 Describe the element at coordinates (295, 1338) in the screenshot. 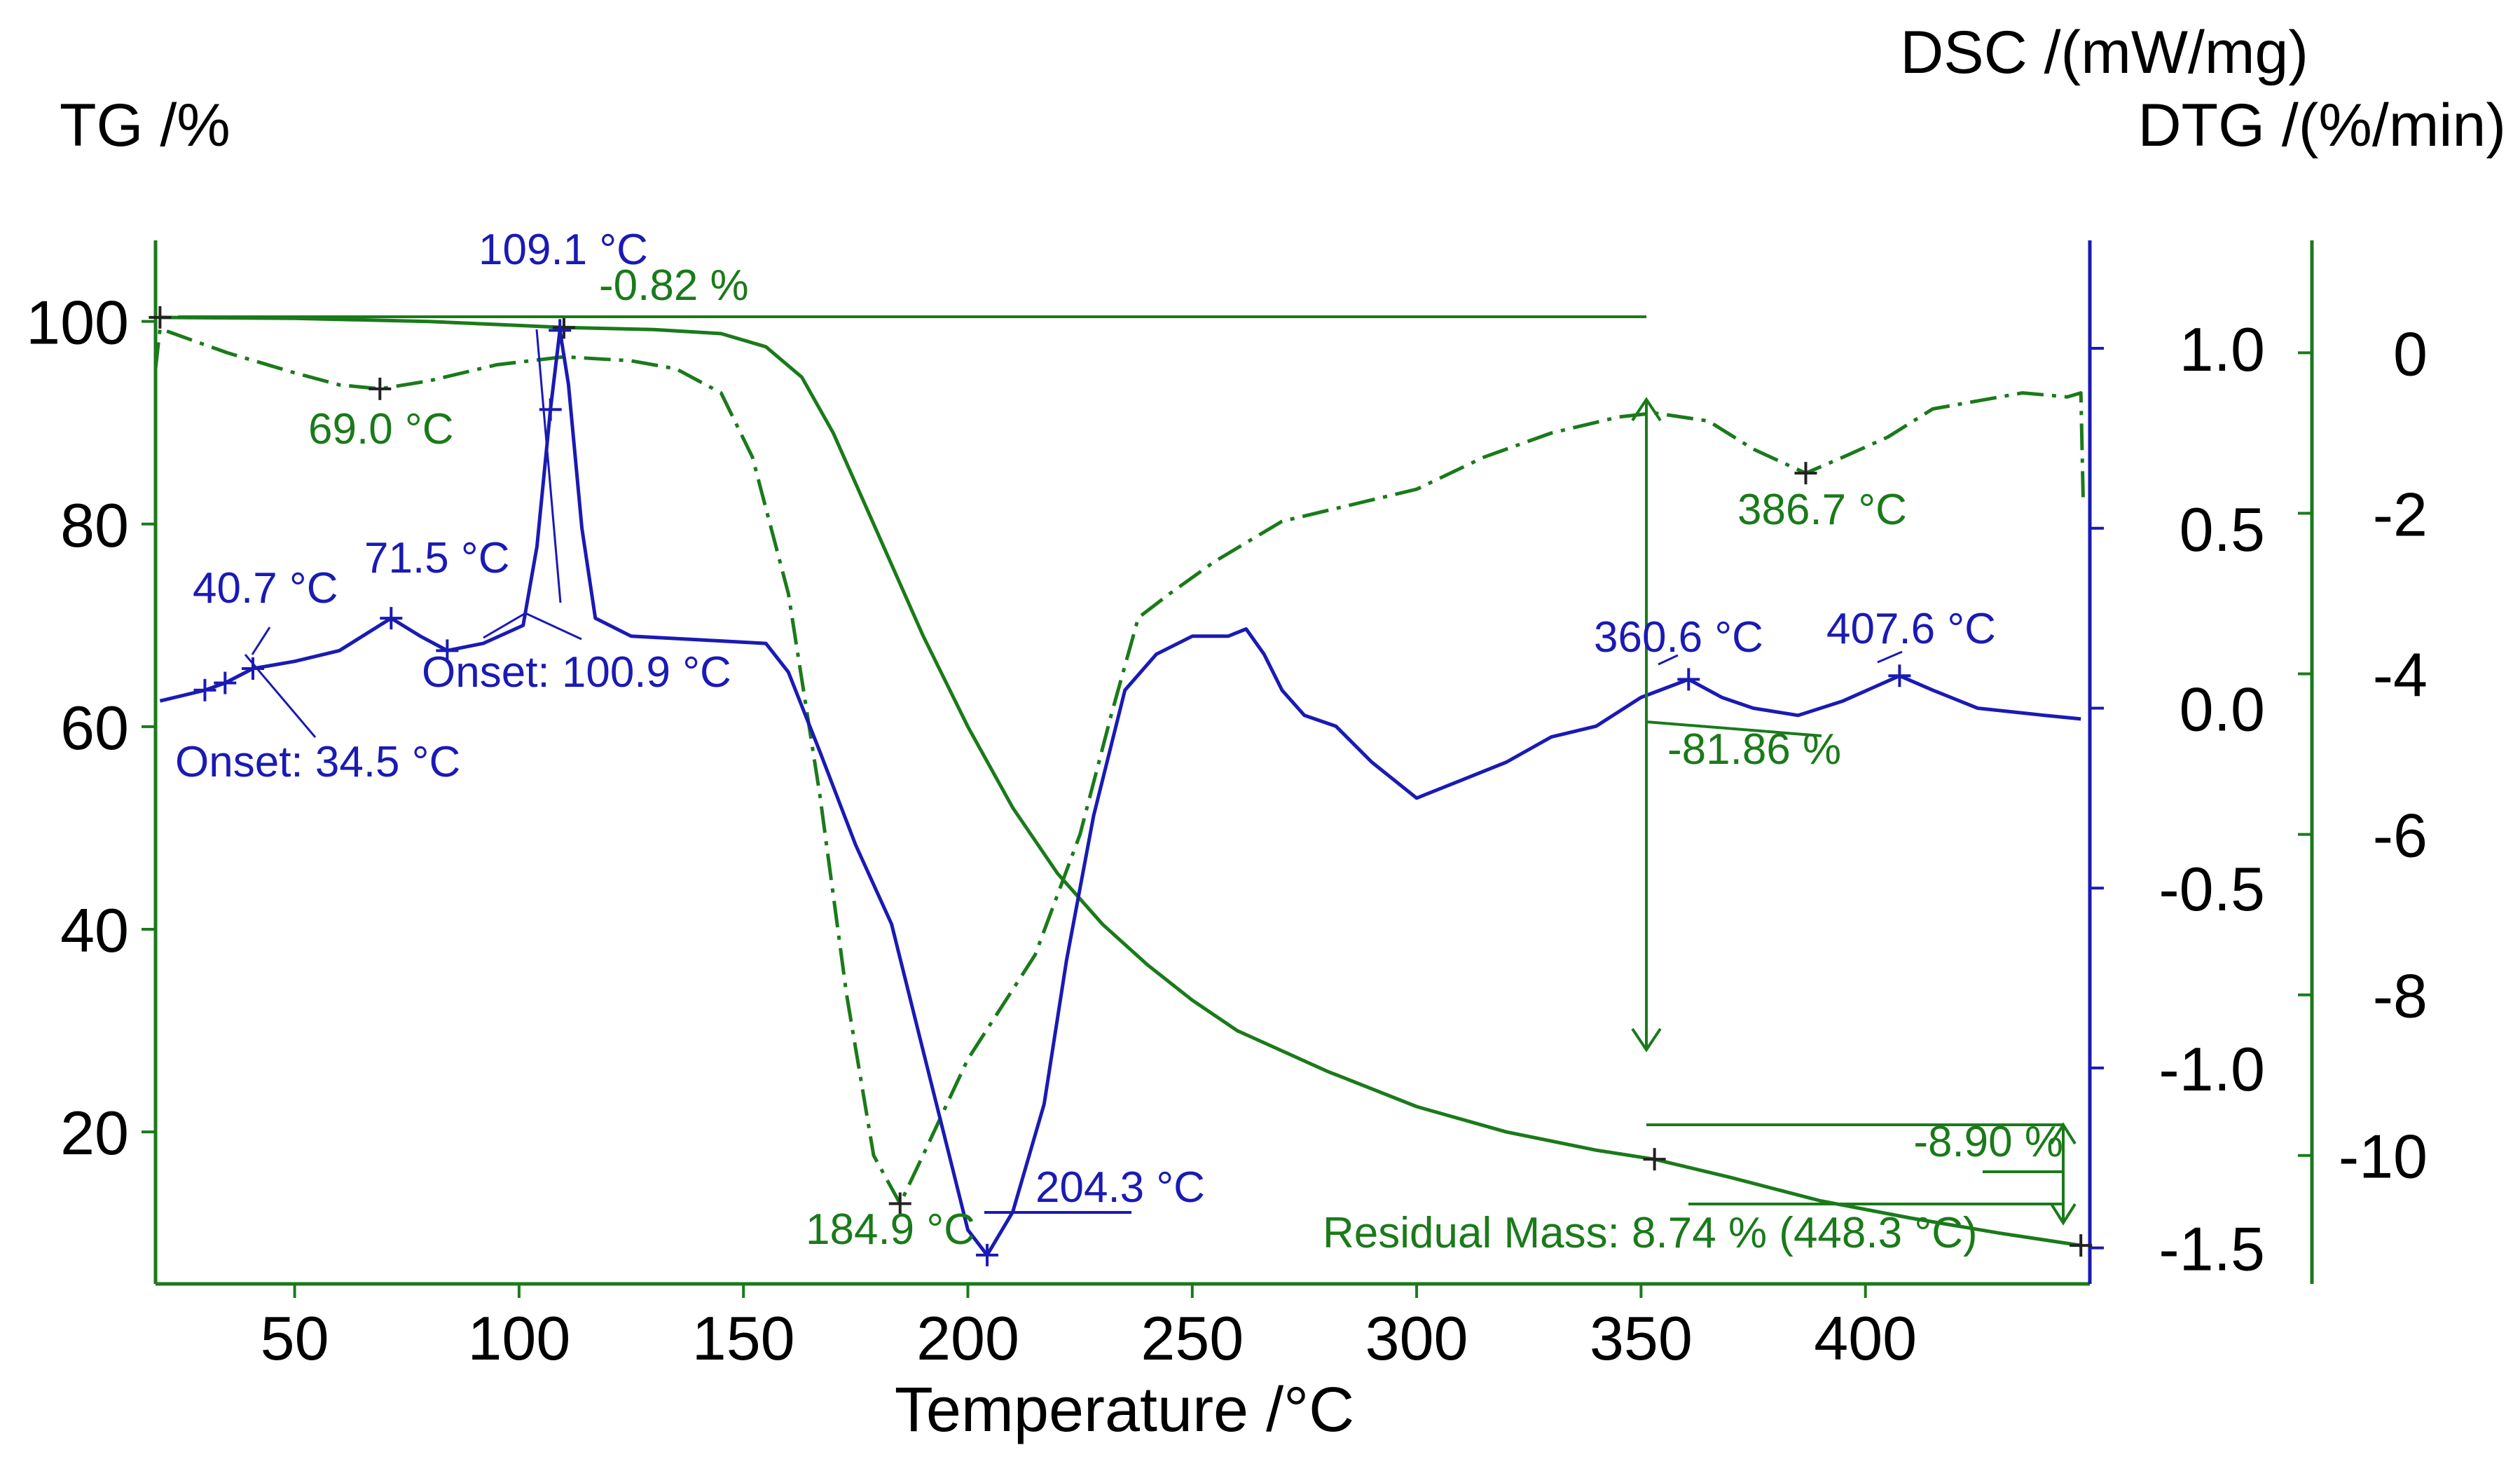

I see `x-tick-label: 50` at that location.